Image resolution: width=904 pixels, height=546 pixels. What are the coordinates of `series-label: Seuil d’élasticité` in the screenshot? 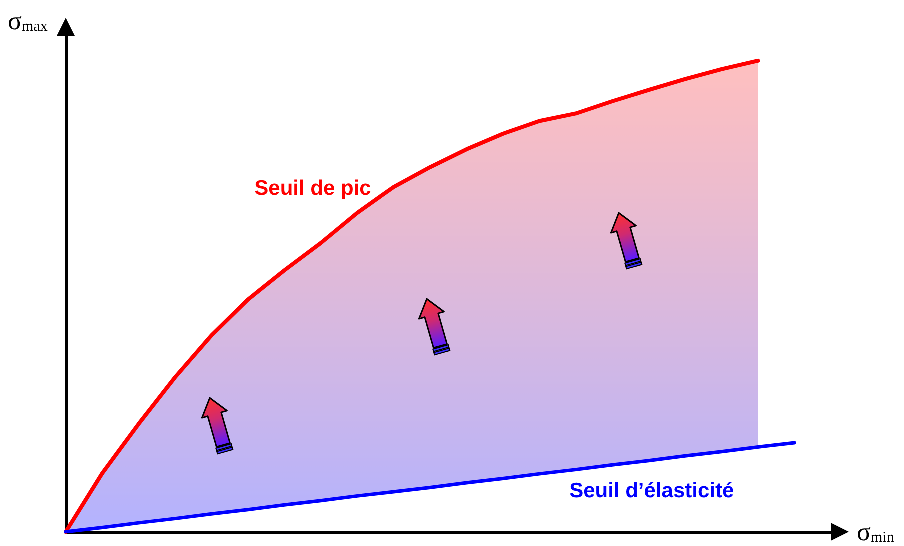 It's located at (652, 490).